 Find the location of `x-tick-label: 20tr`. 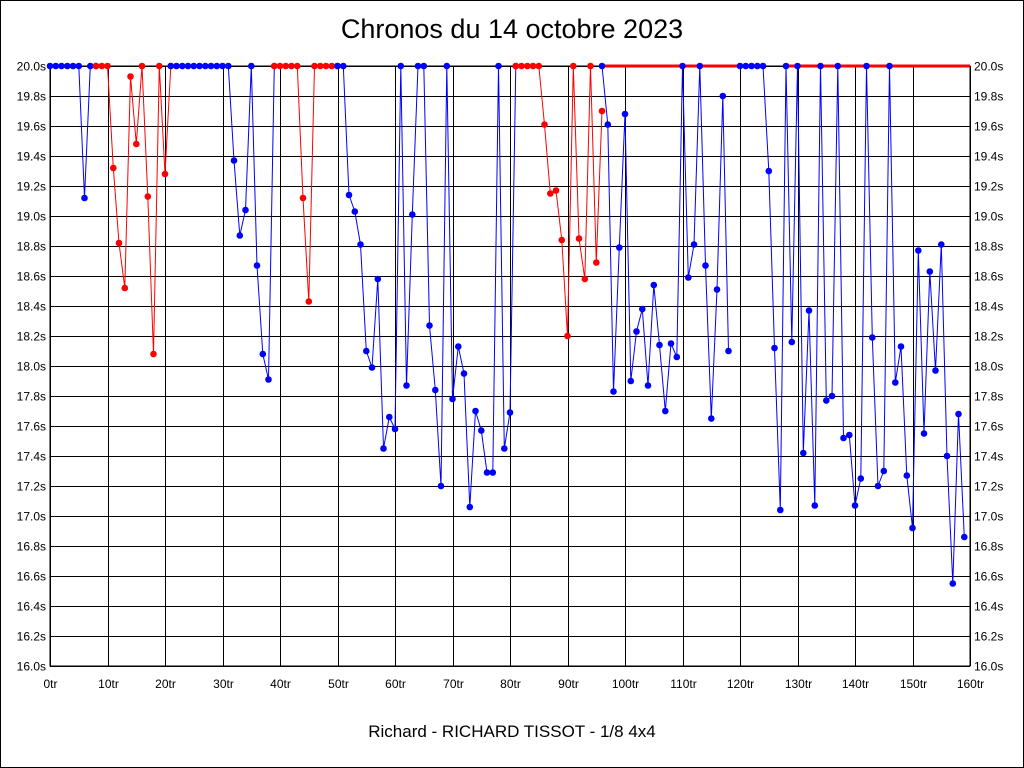

x-tick-label: 20tr is located at coordinates (165, 684).